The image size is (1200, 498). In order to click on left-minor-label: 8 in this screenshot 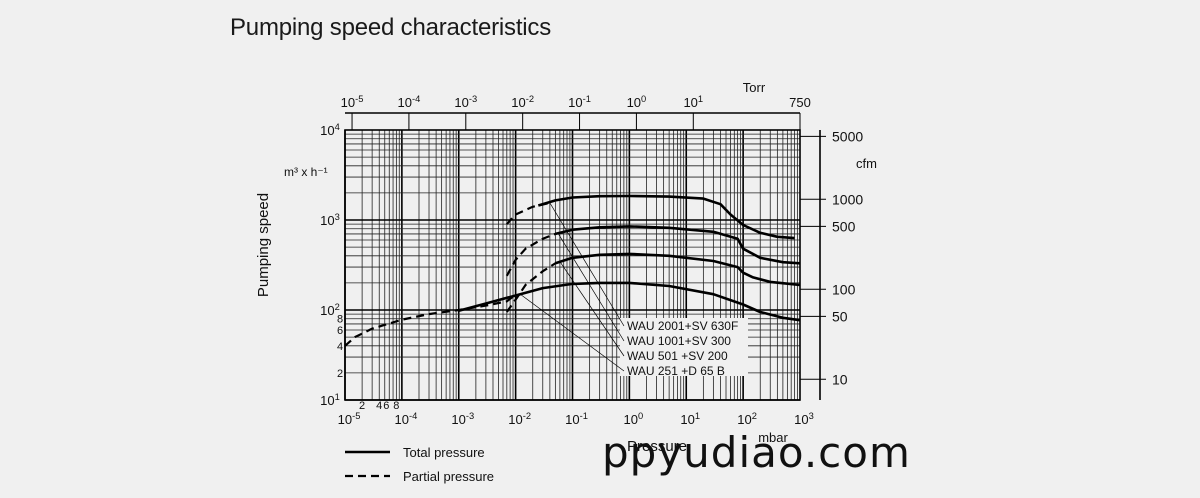, I will do `click(340, 320)`.